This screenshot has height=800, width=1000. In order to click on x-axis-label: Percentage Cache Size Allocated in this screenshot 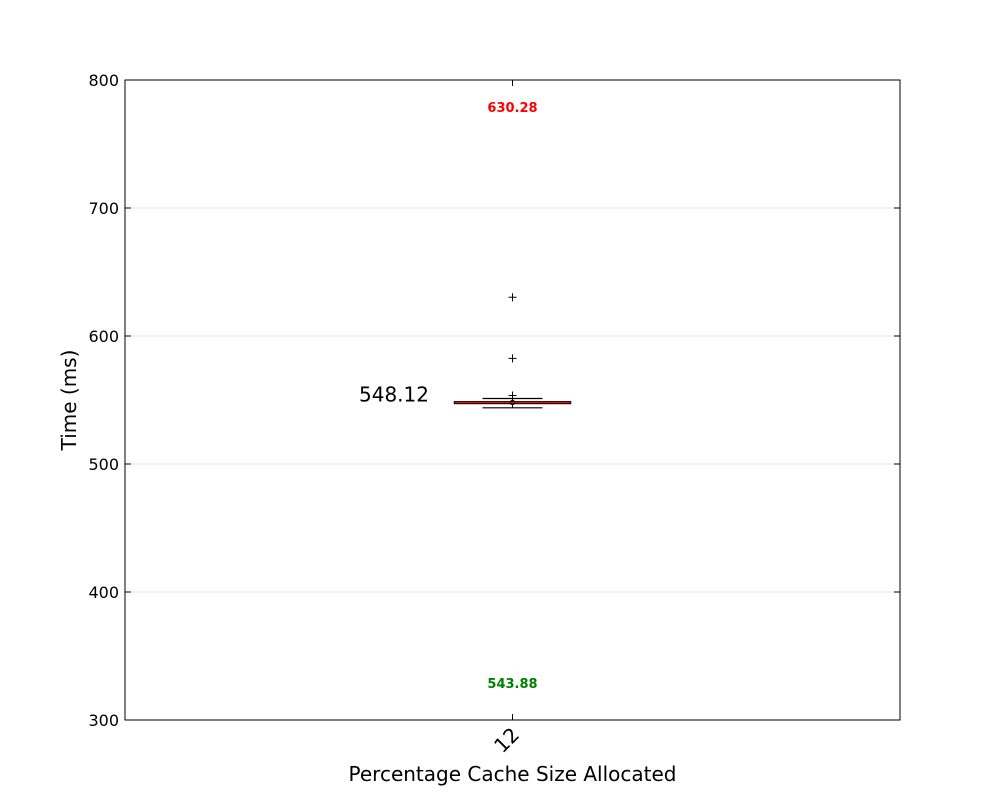, I will do `click(513, 774)`.